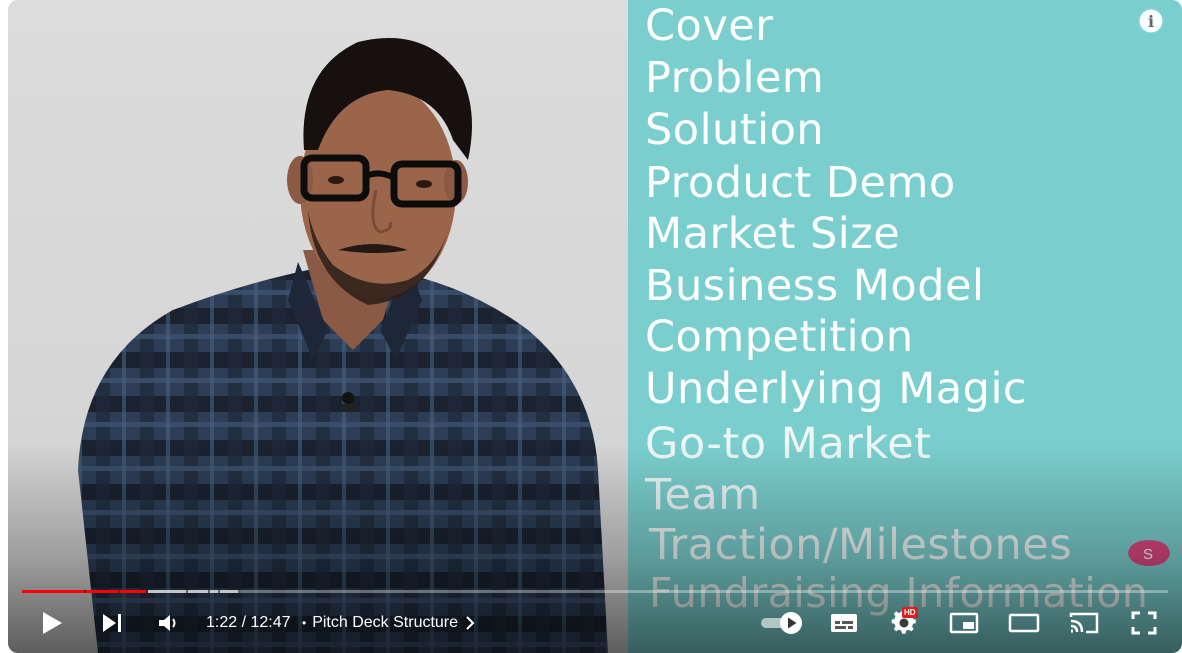  Describe the element at coordinates (800, 183) in the screenshot. I see `slide-item-product-demo: Product Demo` at that location.